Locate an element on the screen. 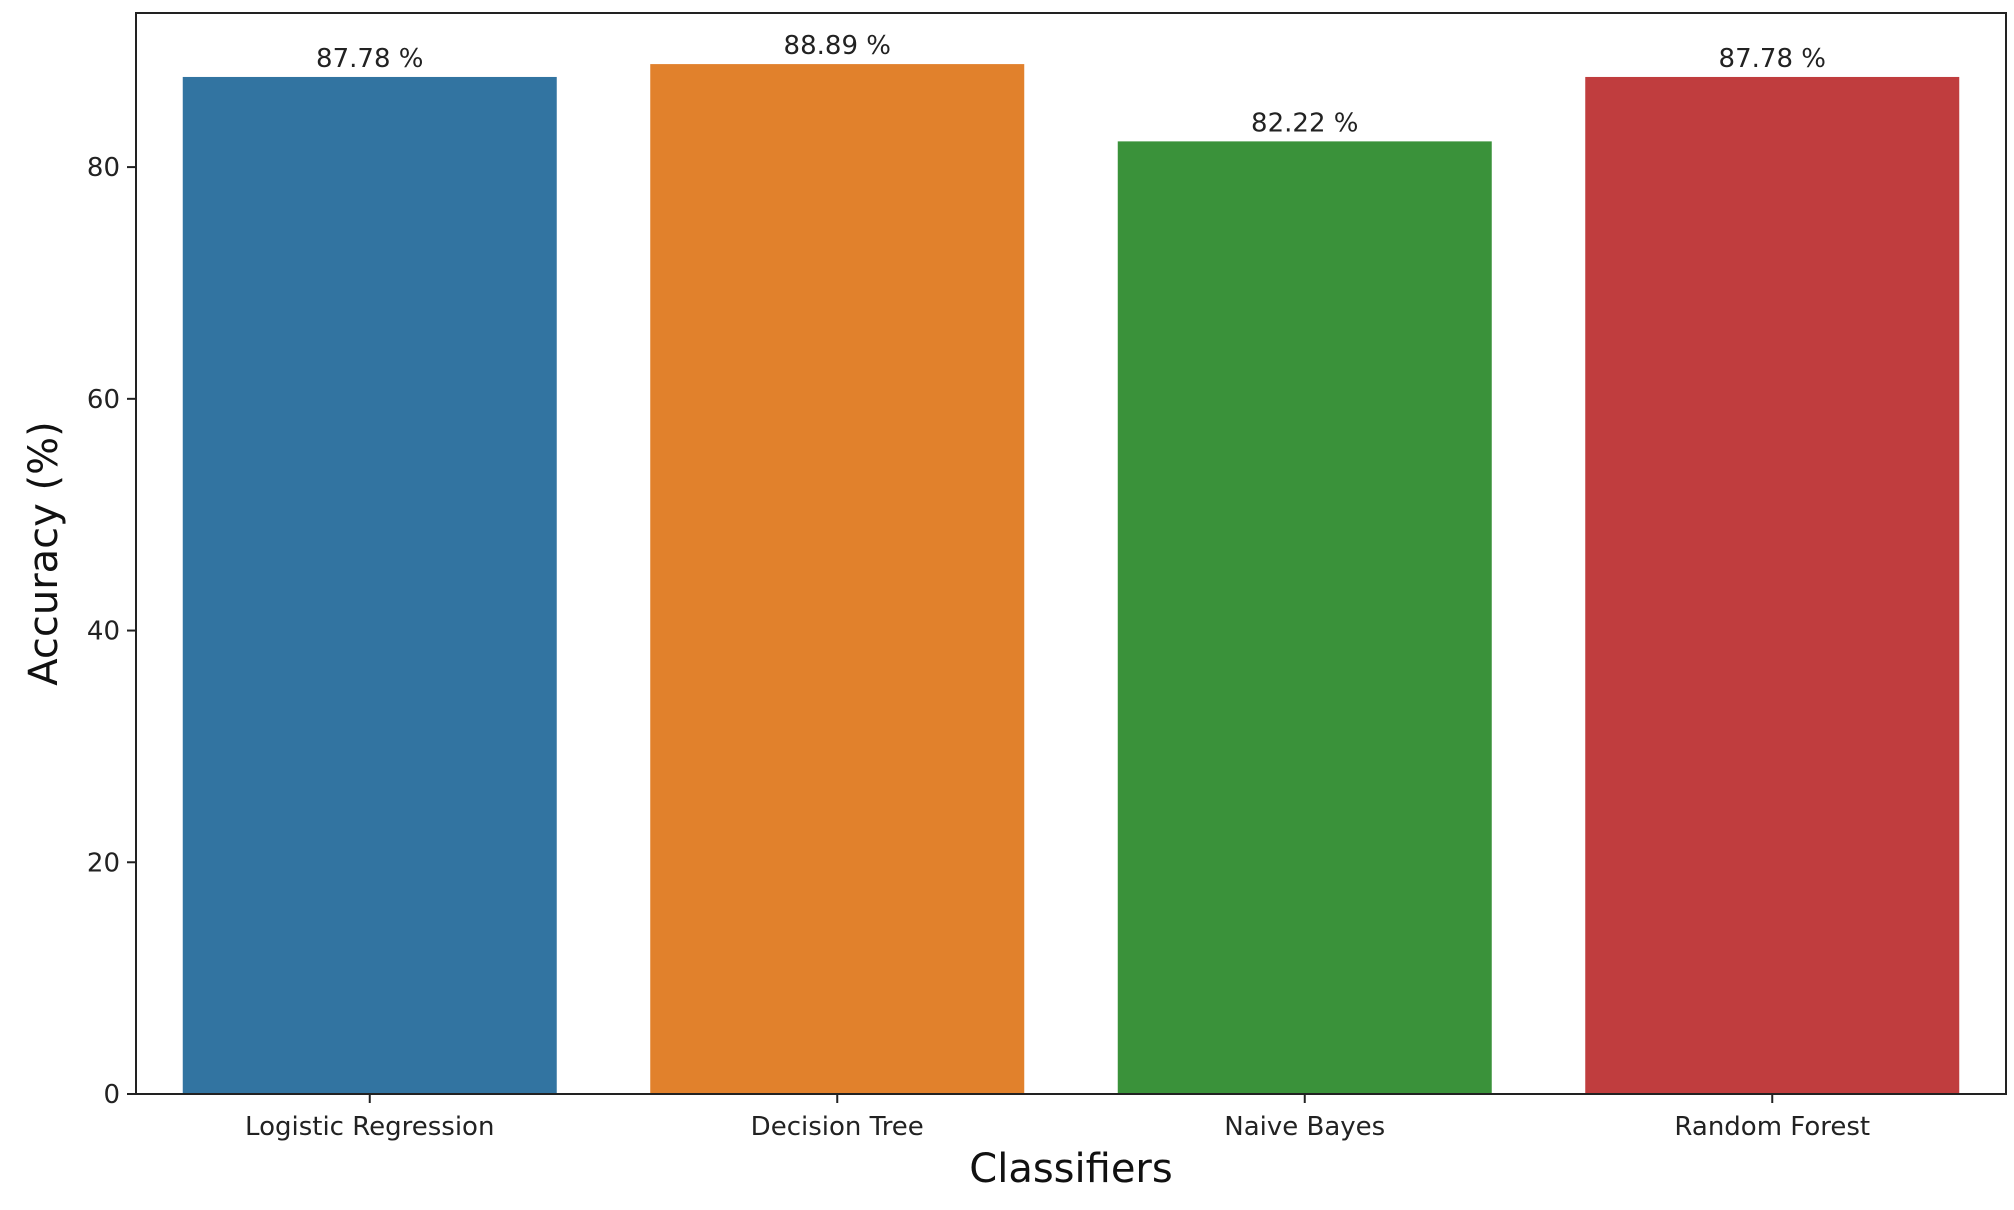 This screenshot has width=2014, height=1210. y-axis-title: Accuracy (%) is located at coordinates (44, 553).